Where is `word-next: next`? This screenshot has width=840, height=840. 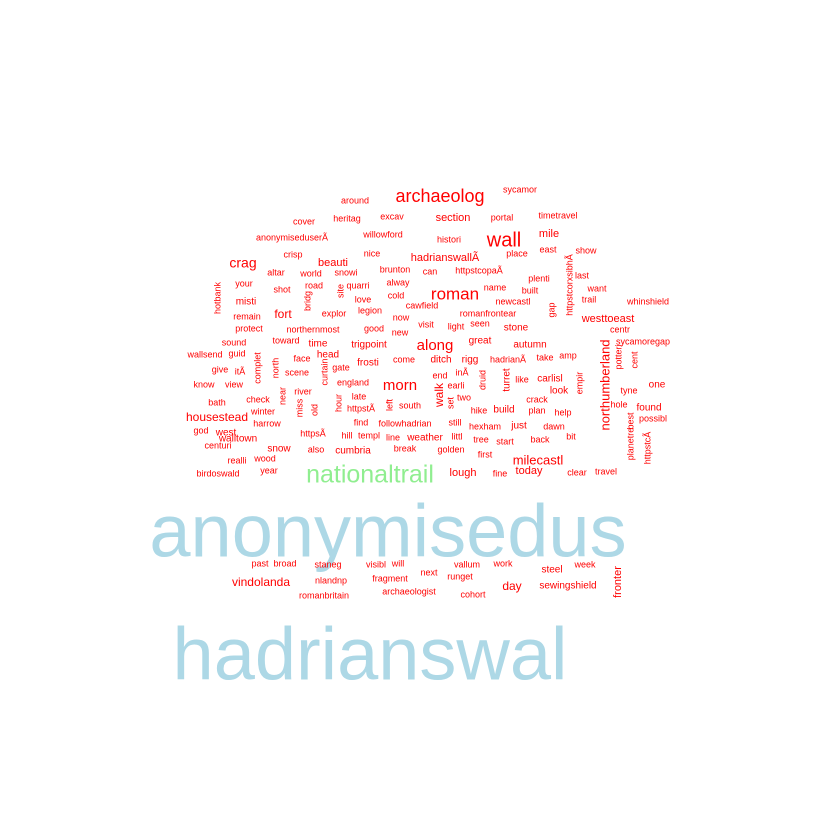
word-next: next is located at coordinates (429, 572).